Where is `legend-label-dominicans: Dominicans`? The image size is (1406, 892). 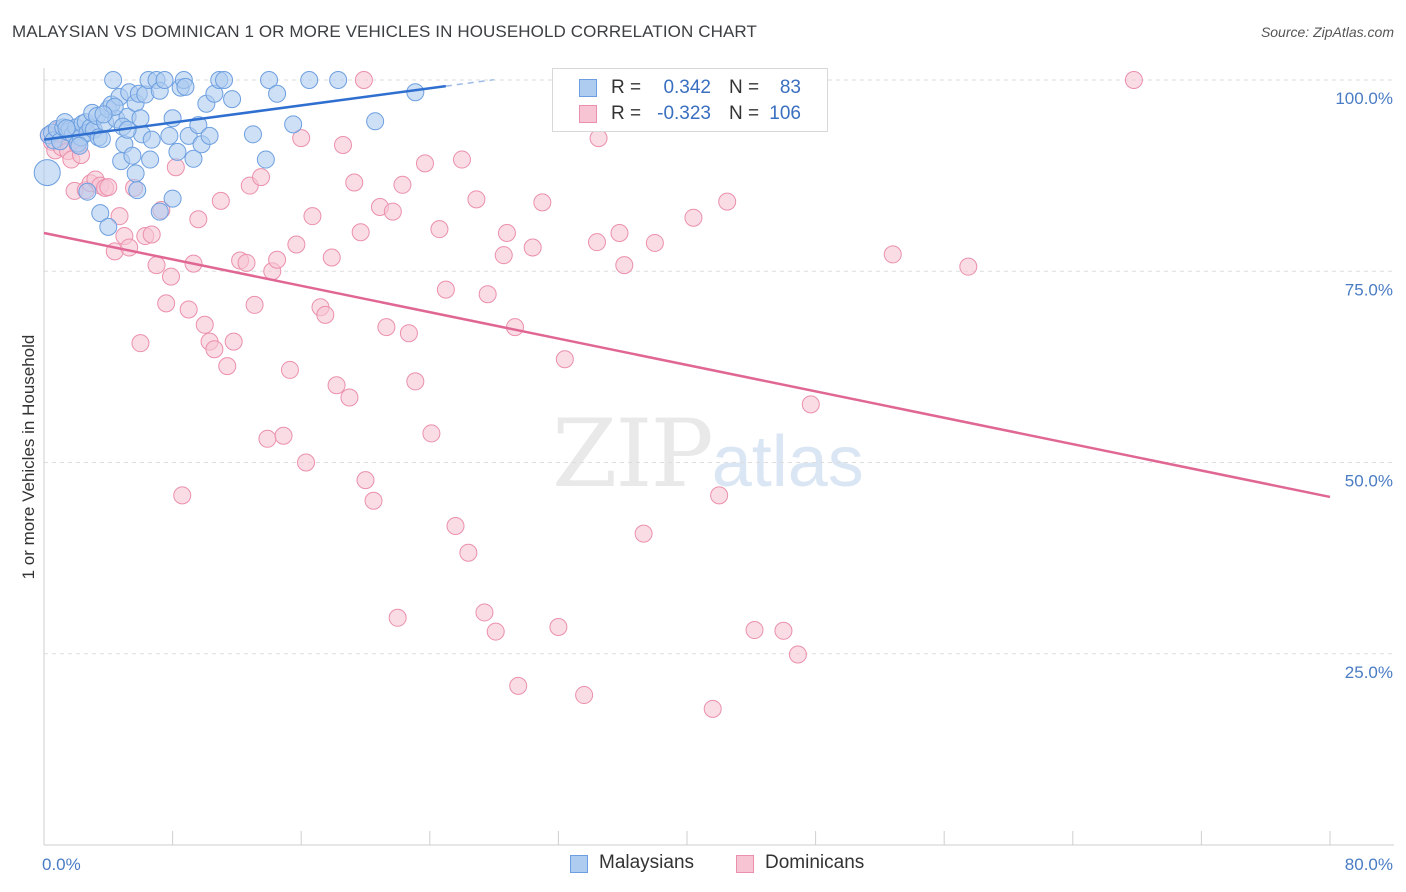
legend-label-dominicans: Dominicans is located at coordinates (815, 862).